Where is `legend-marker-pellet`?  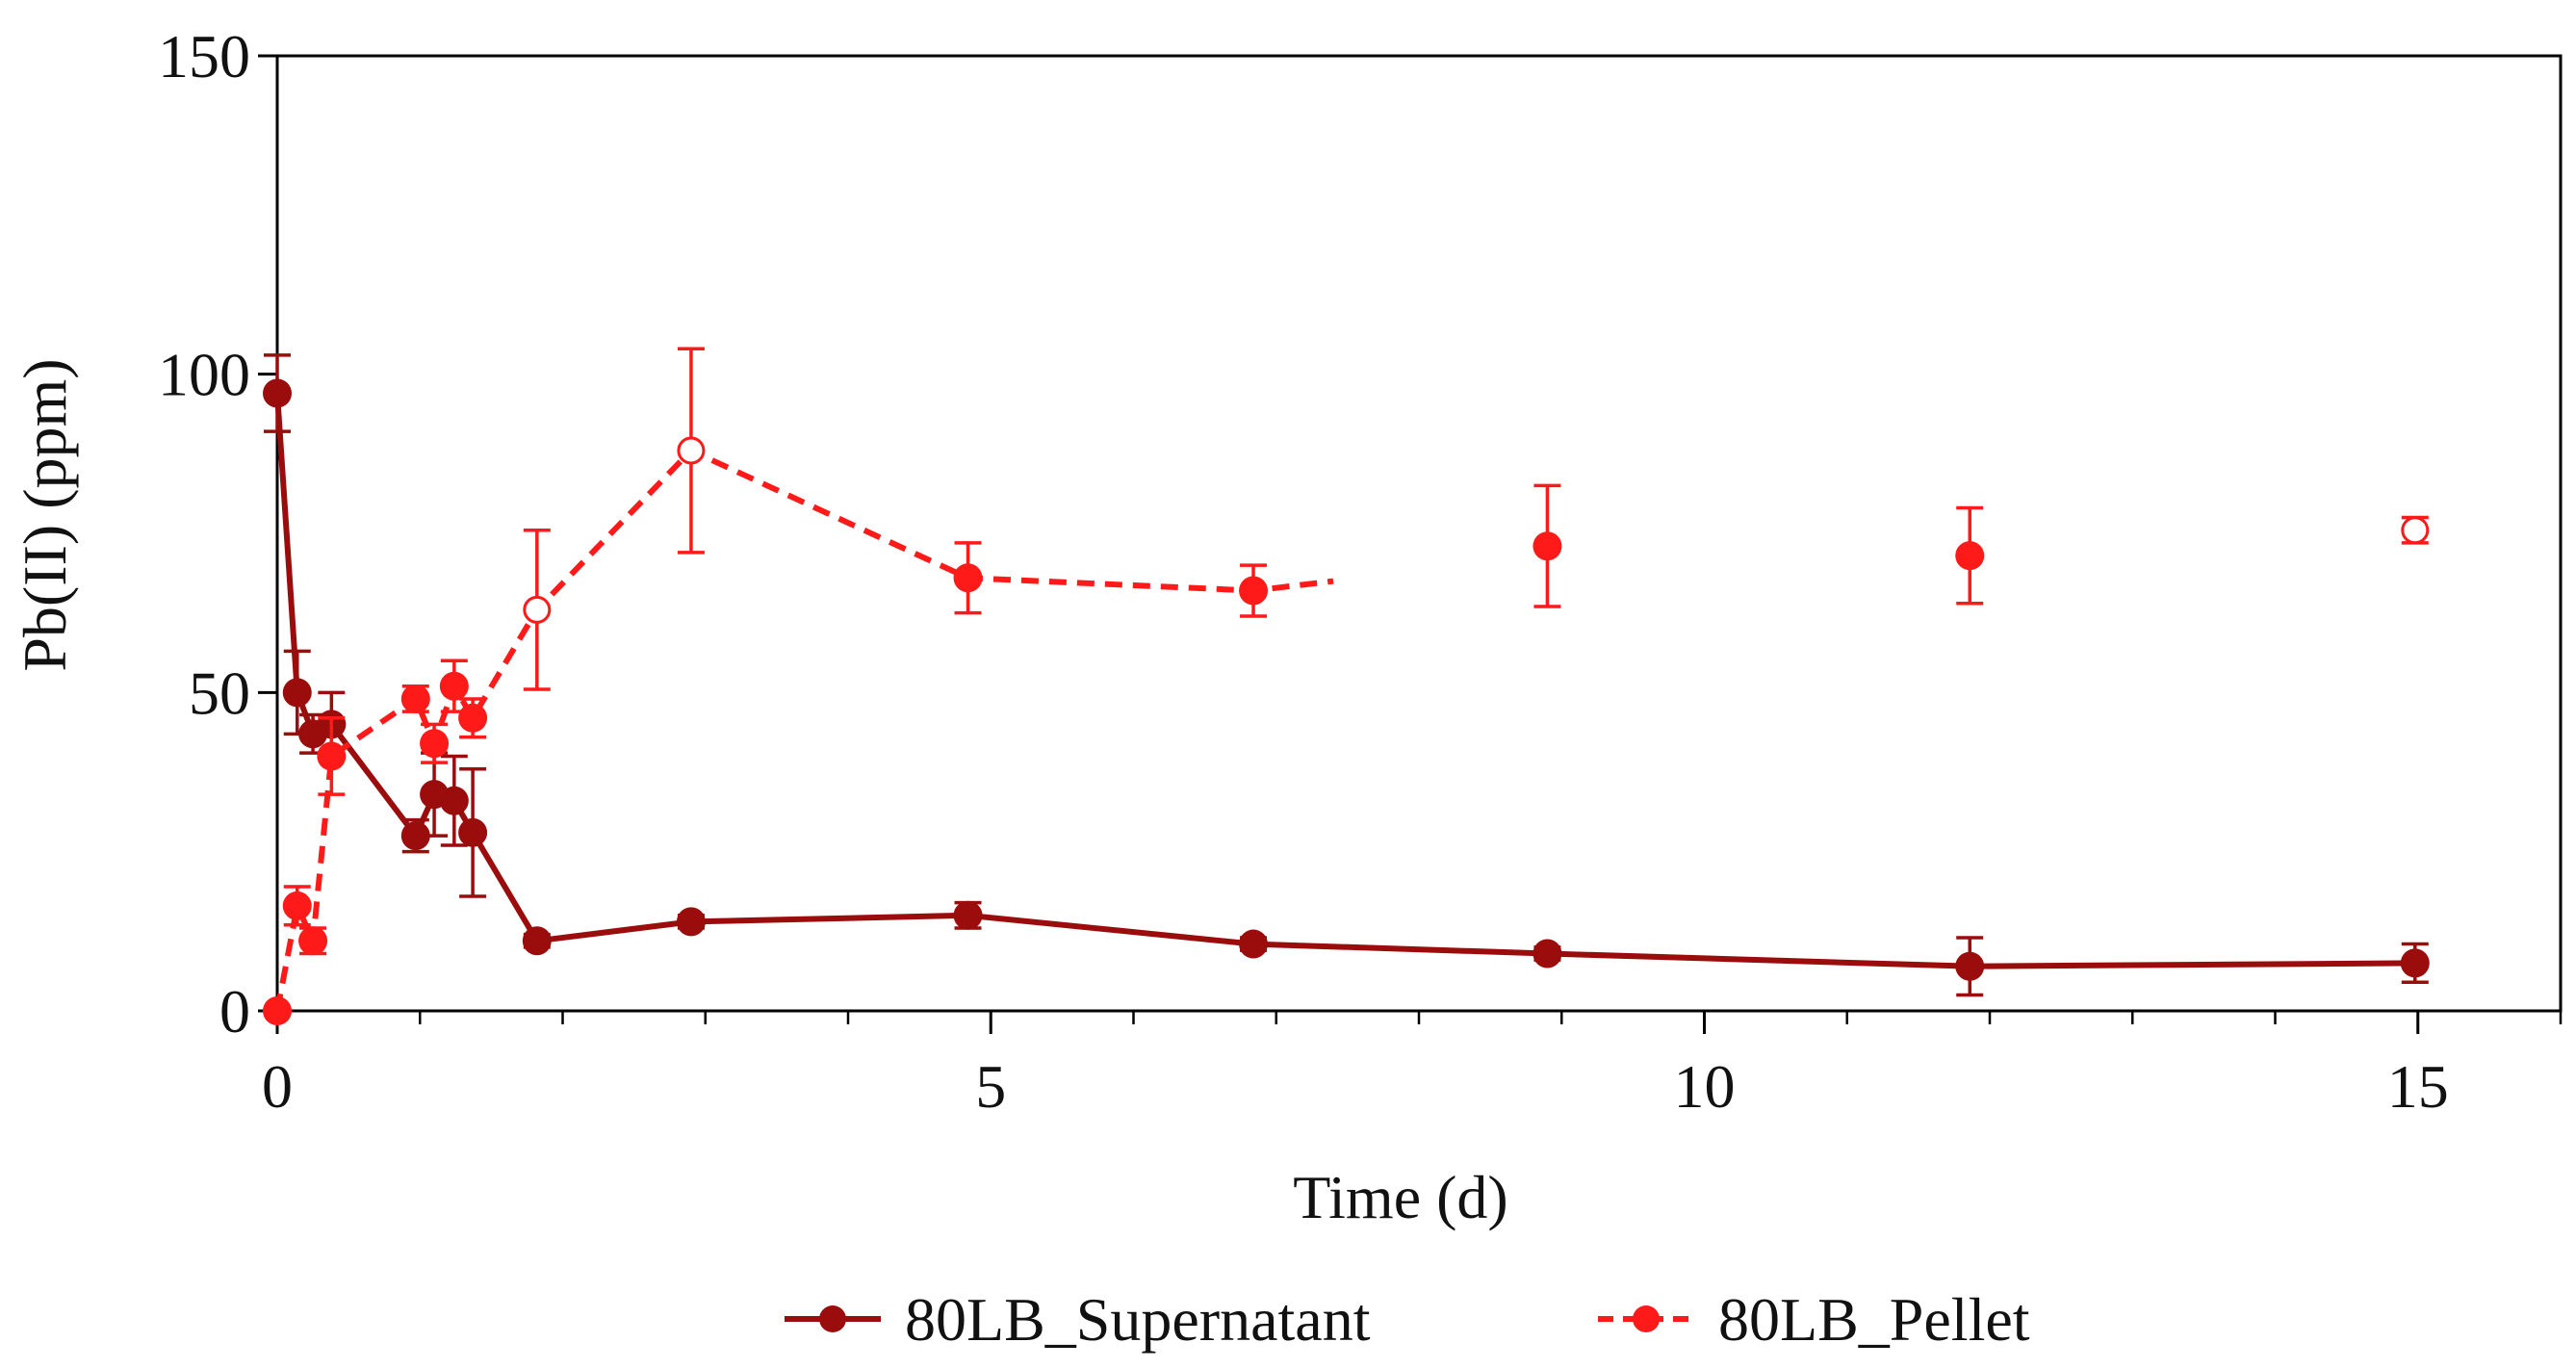
legend-marker-pellet is located at coordinates (1647, 1318).